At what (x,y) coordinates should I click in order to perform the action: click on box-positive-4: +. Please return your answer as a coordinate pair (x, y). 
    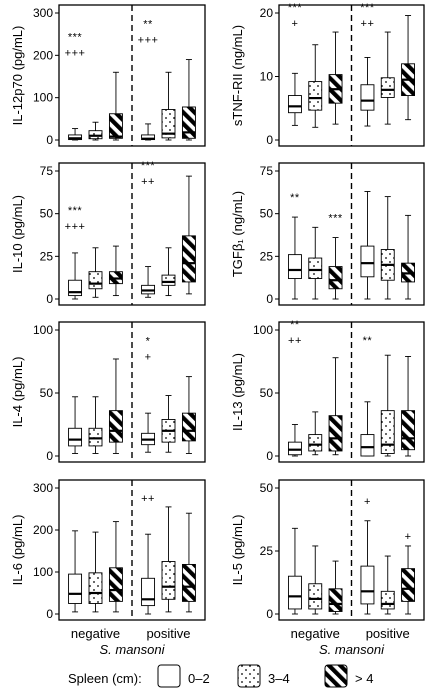
    Looking at the image, I should click on (408, 573).